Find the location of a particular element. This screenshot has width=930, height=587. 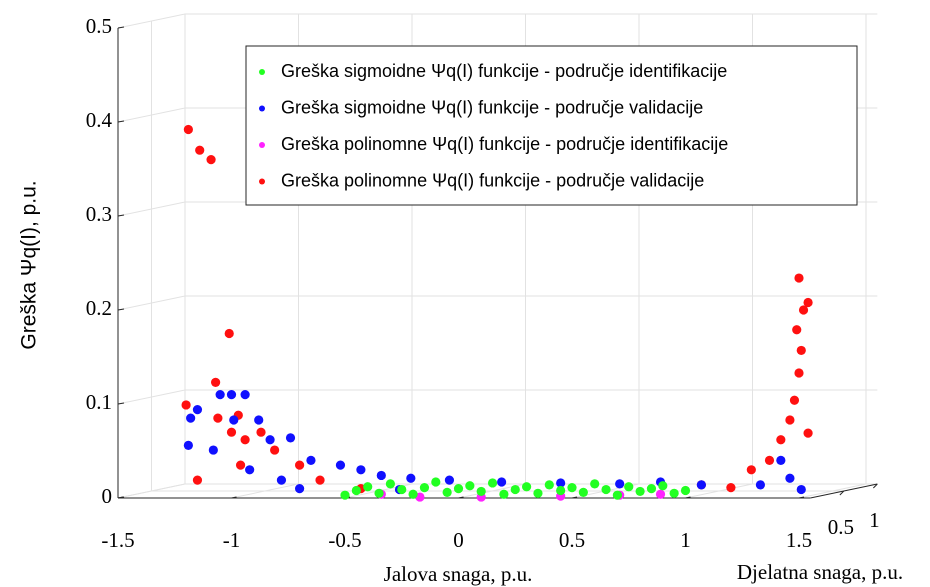

x-tick-label: 0 is located at coordinates (458, 540).